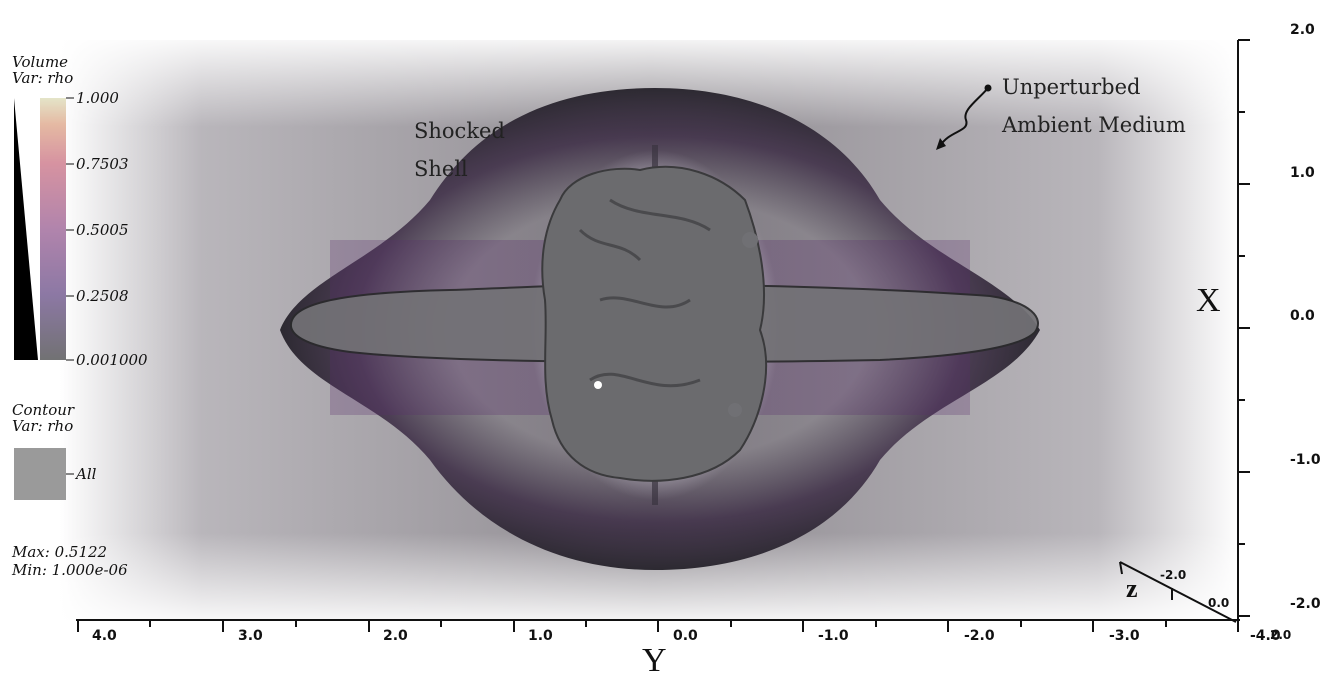  Describe the element at coordinates (685, 636) in the screenshot. I see `x-tick-label: 0.0` at that location.